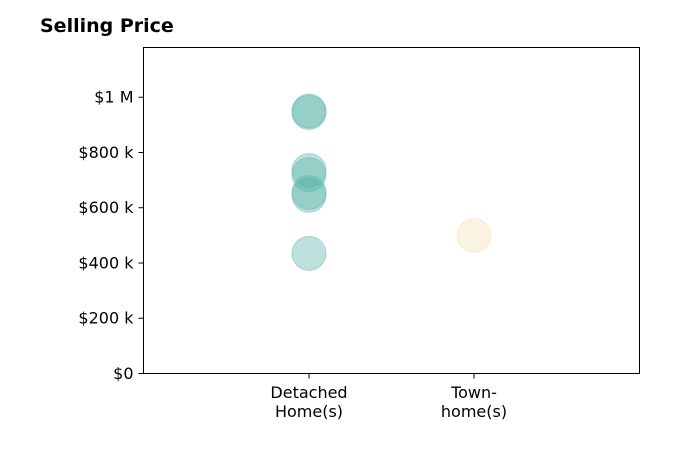  Describe the element at coordinates (106, 207) in the screenshot. I see `y-tick-label: $600 k` at that location.